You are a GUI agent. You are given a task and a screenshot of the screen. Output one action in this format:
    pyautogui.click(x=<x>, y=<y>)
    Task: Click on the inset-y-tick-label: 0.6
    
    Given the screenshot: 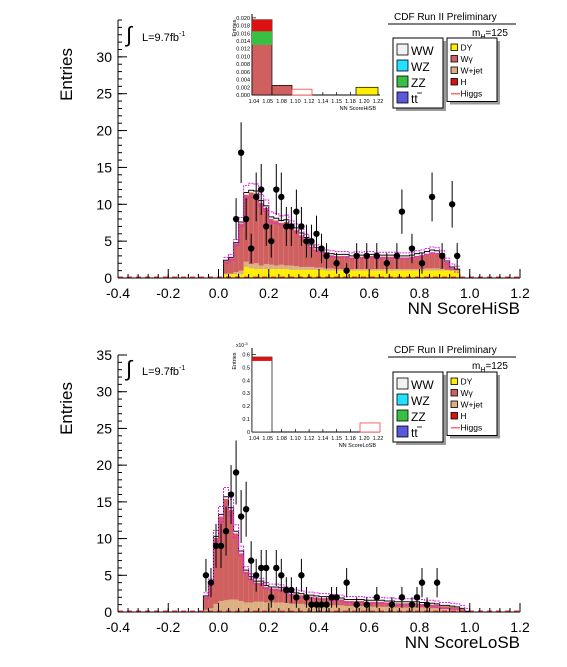 What is the action you would take?
    pyautogui.click(x=246, y=355)
    